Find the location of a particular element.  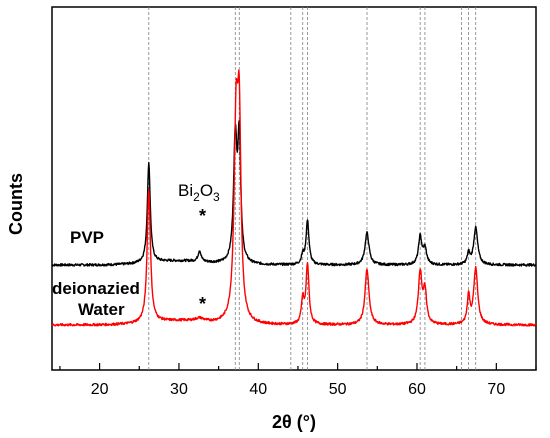

series-label-water-line2: Water is located at coordinates (101, 309).